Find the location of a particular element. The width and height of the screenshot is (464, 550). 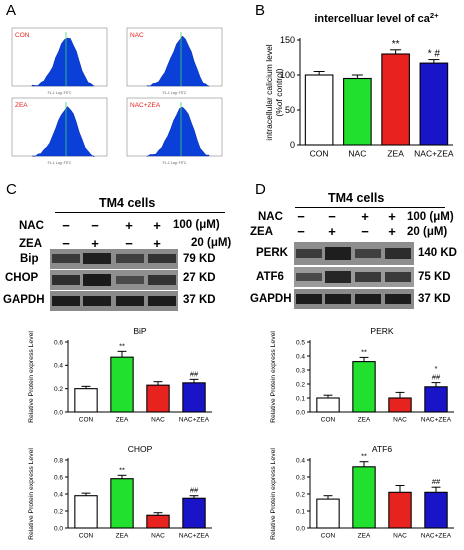

chart-title: PERK is located at coordinates (381, 331).